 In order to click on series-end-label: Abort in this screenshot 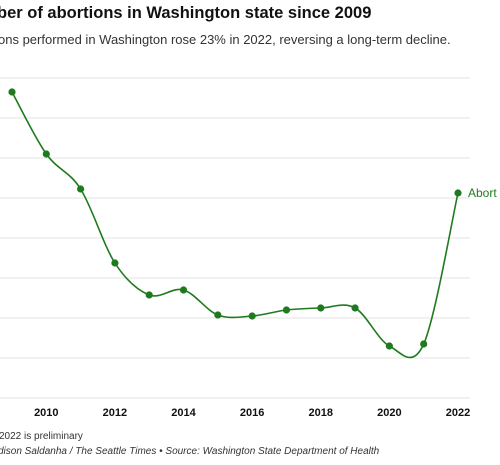, I will do `click(482, 193)`.